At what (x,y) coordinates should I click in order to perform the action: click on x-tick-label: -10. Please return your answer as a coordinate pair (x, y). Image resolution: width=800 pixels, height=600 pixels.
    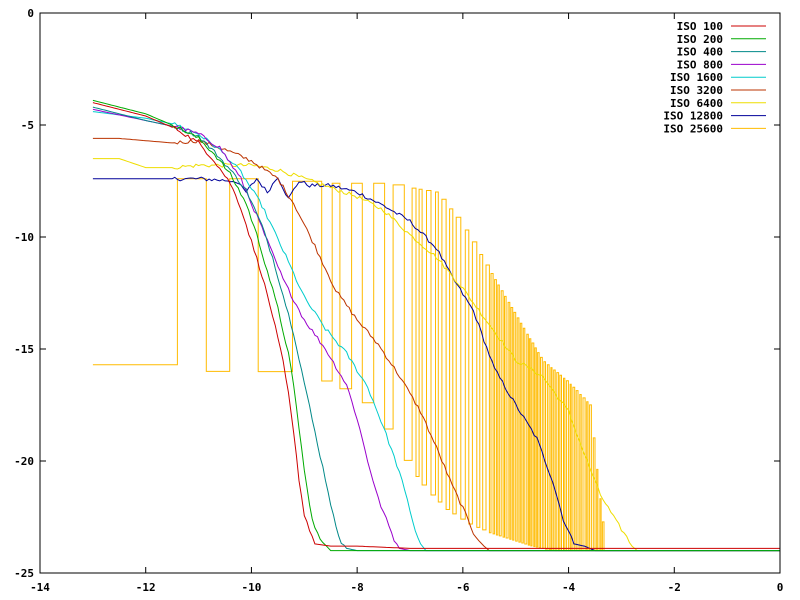
    Looking at the image, I should click on (251, 587).